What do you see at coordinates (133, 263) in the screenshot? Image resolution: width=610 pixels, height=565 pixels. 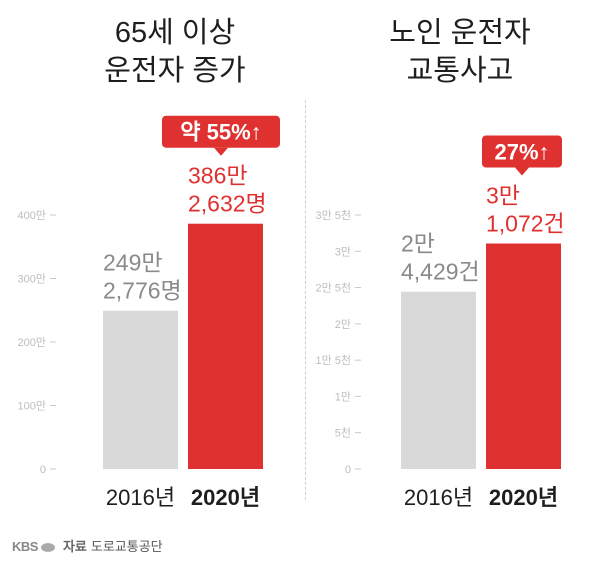 I see `bar-value-label: 249만` at bounding box center [133, 263].